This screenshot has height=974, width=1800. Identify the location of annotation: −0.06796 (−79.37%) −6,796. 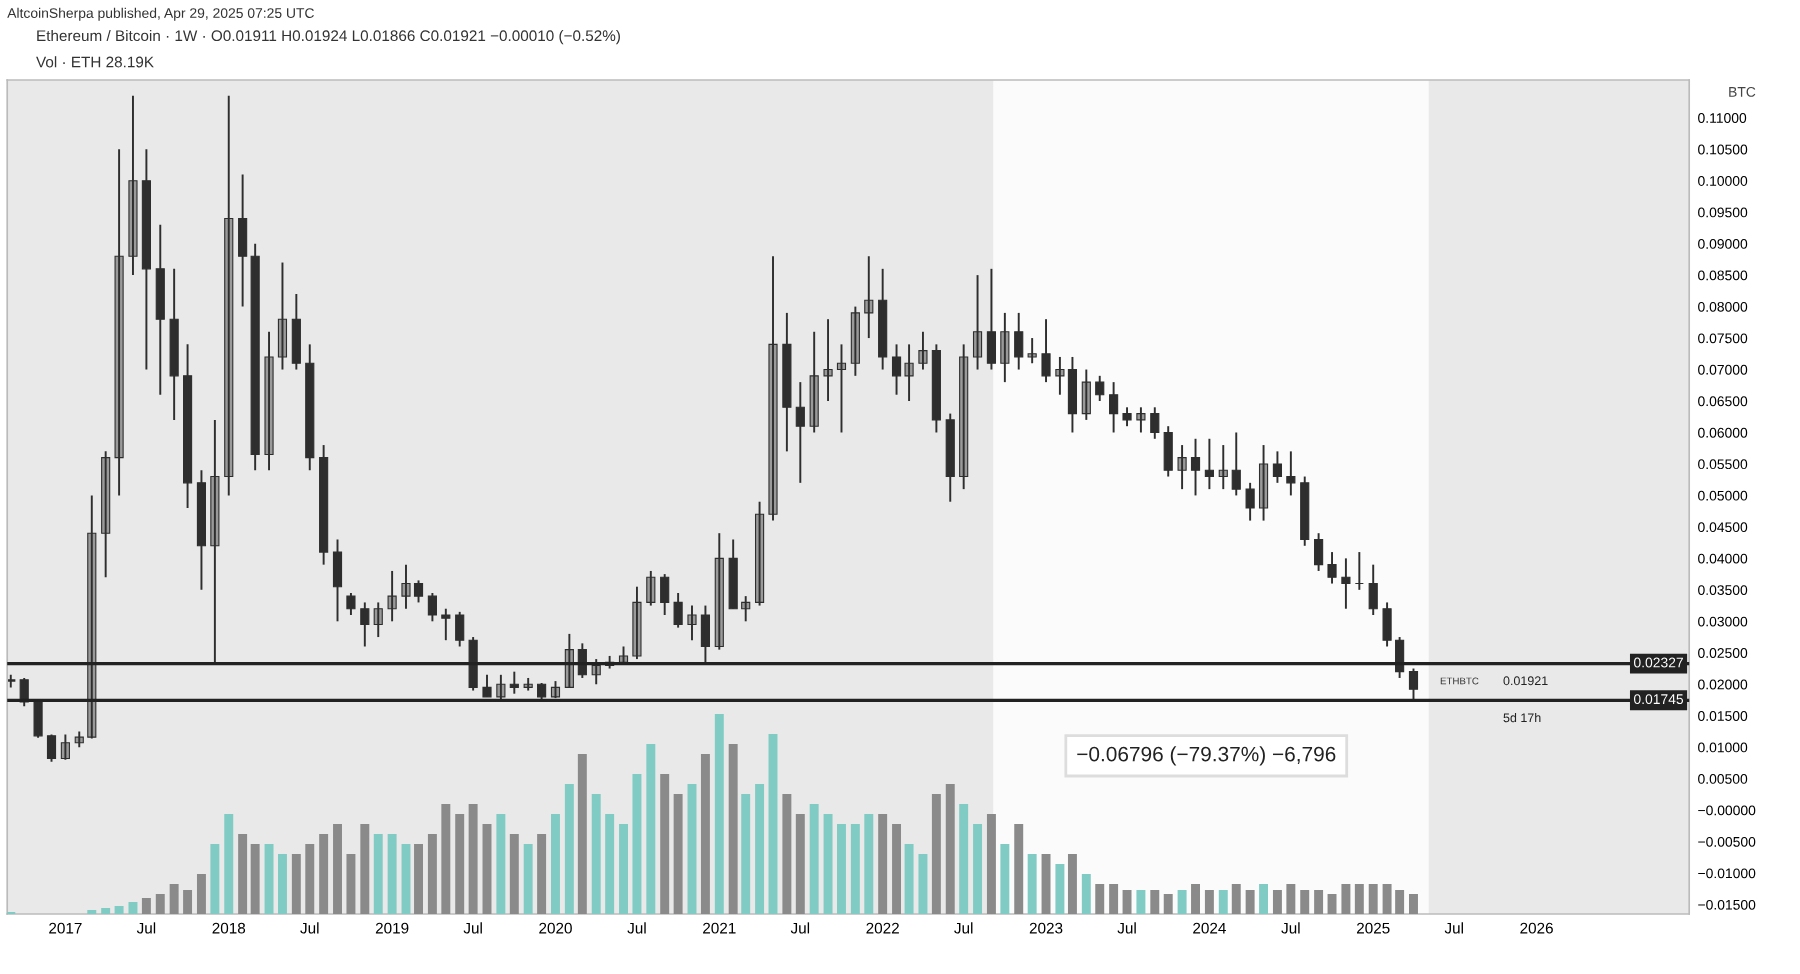
(1206, 756).